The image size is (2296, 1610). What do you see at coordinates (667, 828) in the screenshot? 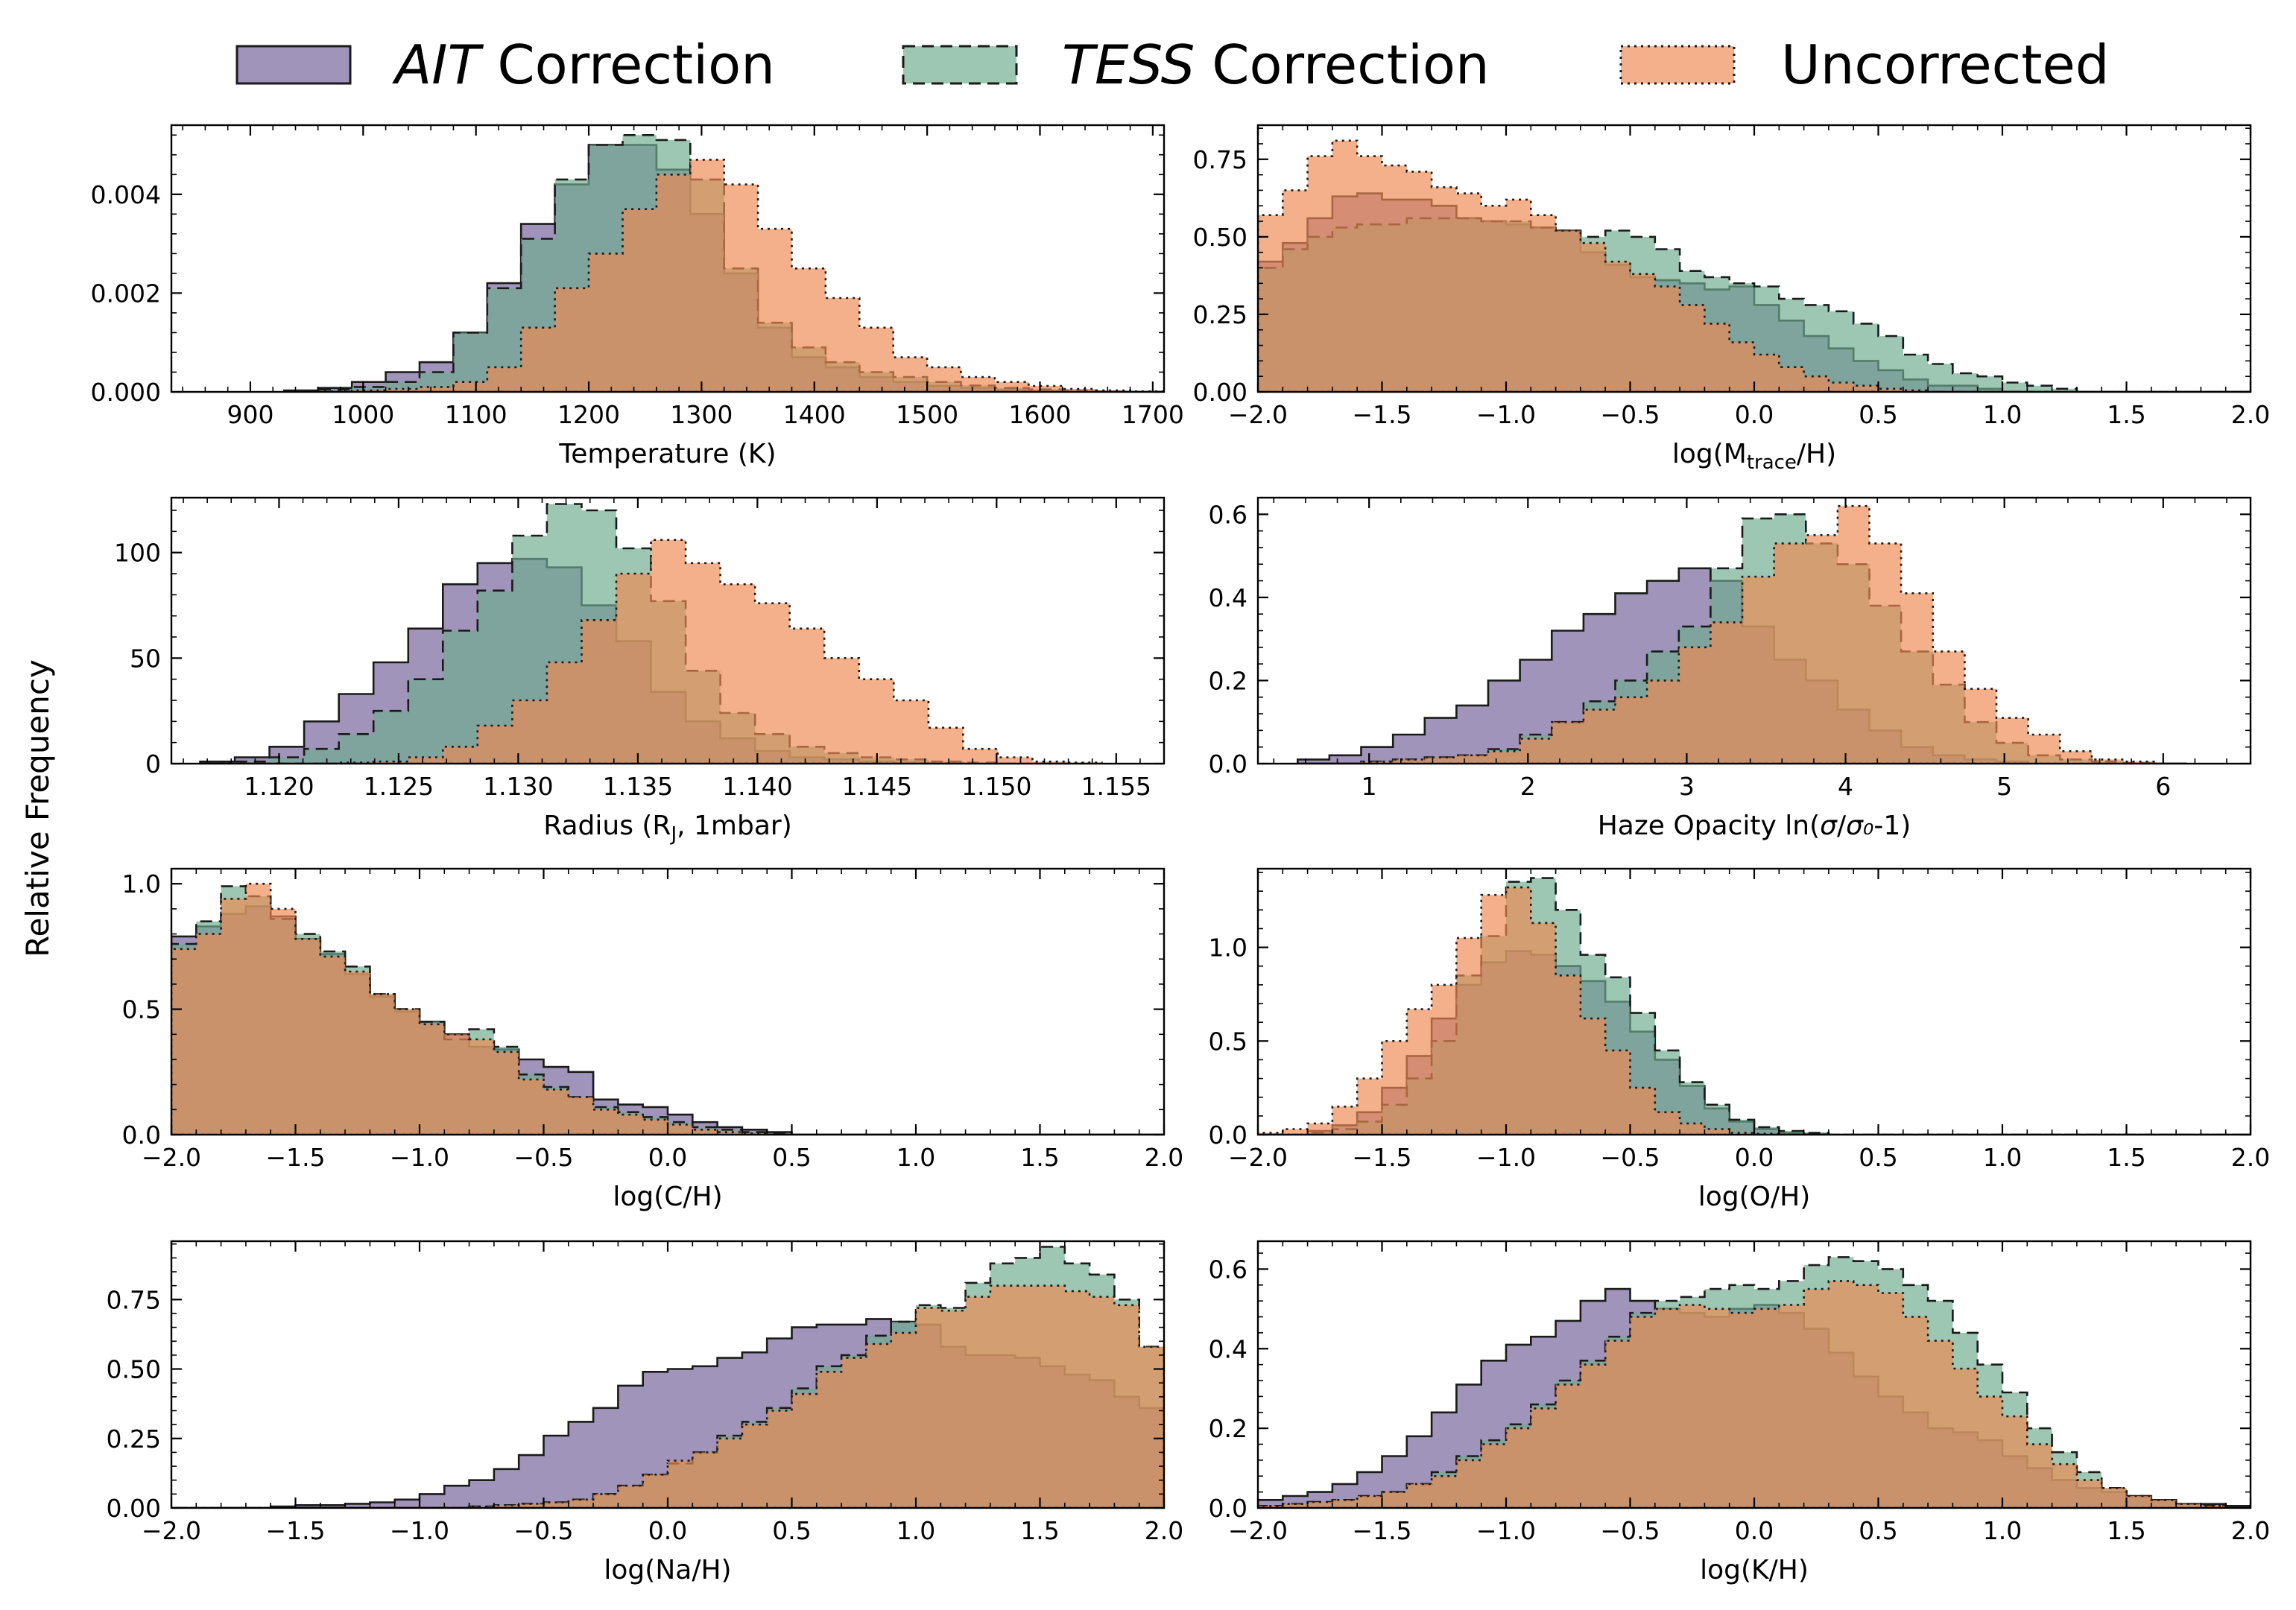
I see `radius-xlabel: Radius (RJ, 1mbar)` at bounding box center [667, 828].